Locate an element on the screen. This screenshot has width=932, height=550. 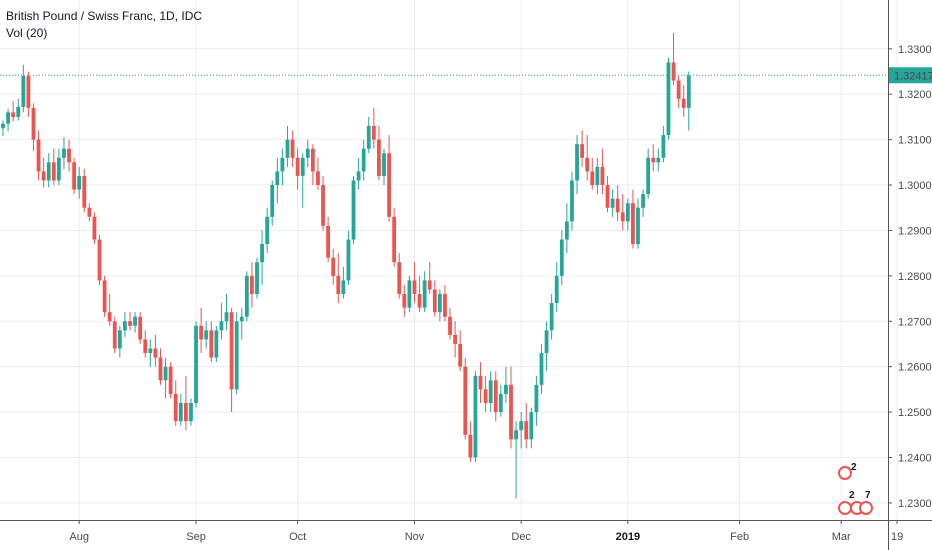
price-tick-label: 1.32000 is located at coordinates (915, 95).